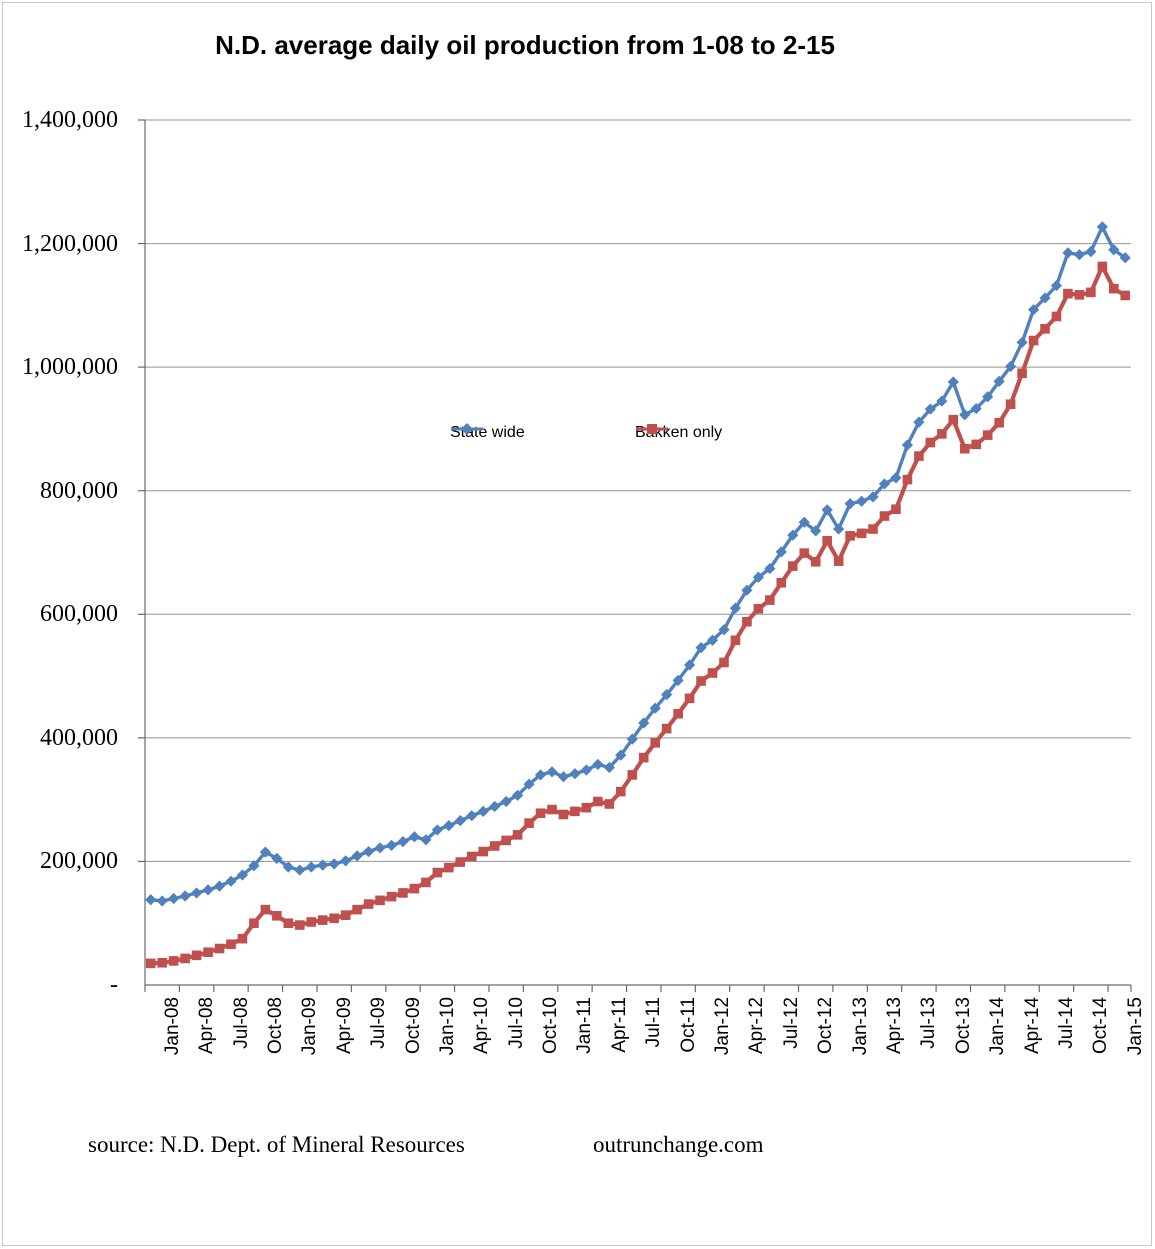  I want to click on x-tick-label: Jul-08, so click(241, 1023).